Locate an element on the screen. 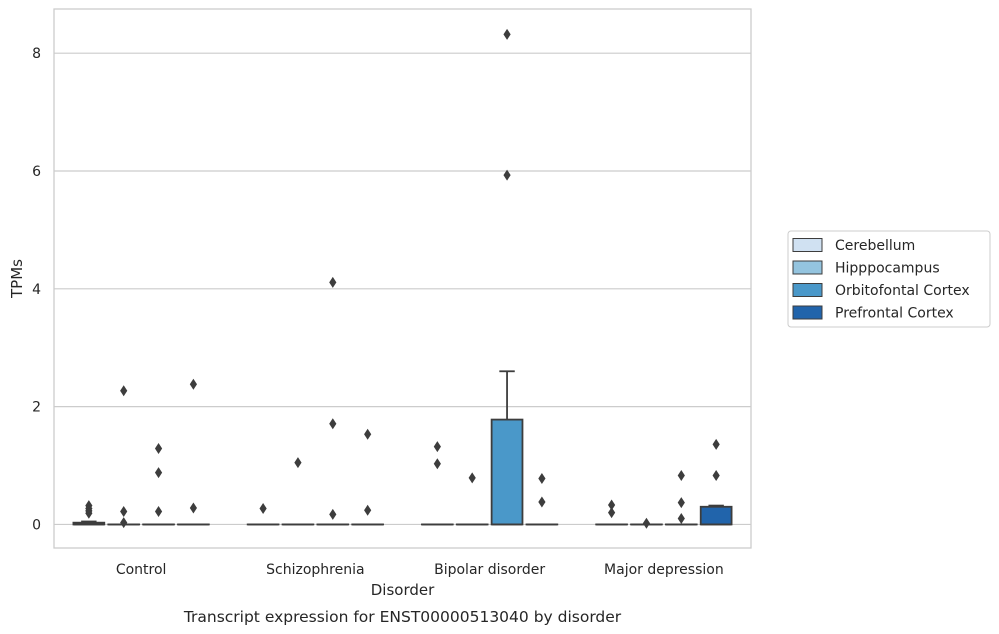 Image resolution: width=999 pixels, height=634 pixels. x-tick-label: Control is located at coordinates (141, 570).